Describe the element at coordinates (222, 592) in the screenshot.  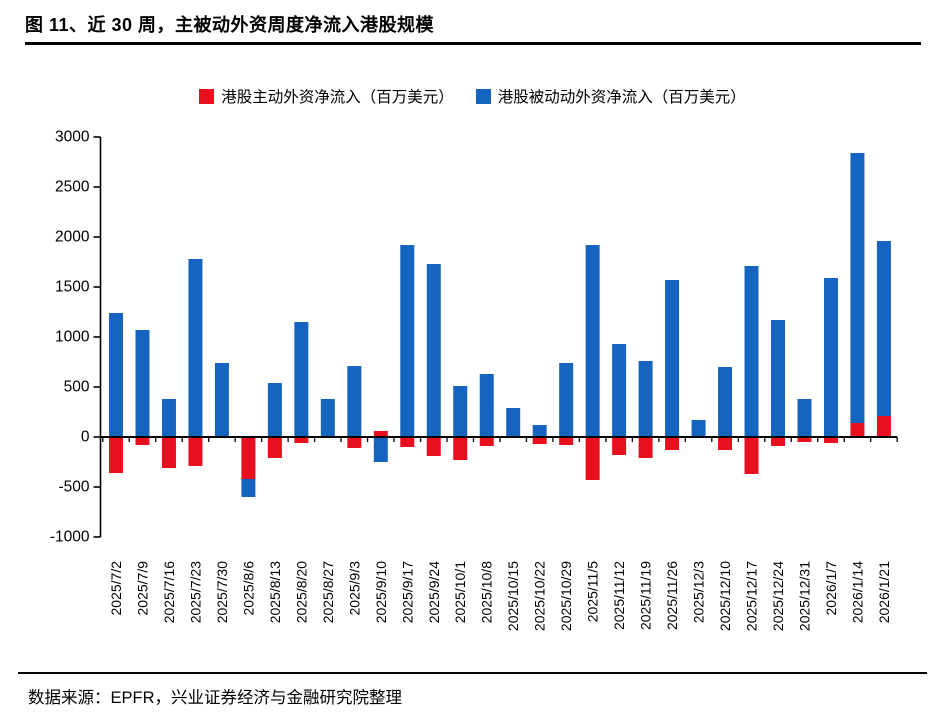
I see `x-tick-label: 2025/7/30` at that location.